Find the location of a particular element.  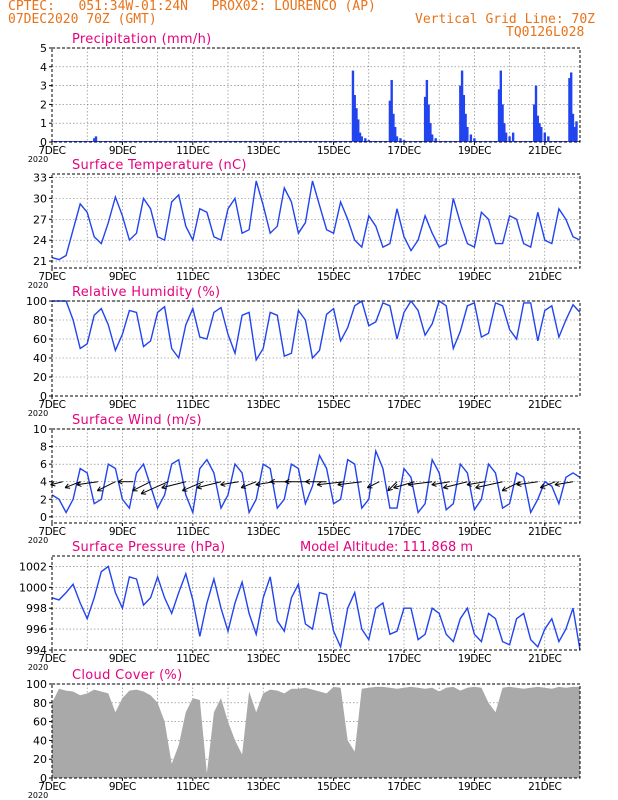

vertical-grid-note: Vertical Grid Line: 70Z is located at coordinates (505, 19).